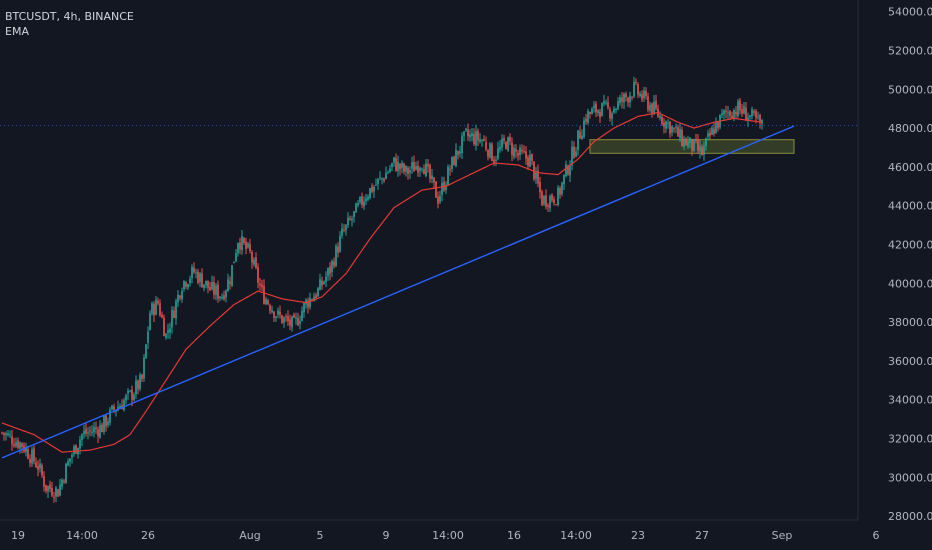 Image resolution: width=932 pixels, height=550 pixels. Describe the element at coordinates (386, 535) in the screenshot. I see `time-tick-label: 9` at that location.